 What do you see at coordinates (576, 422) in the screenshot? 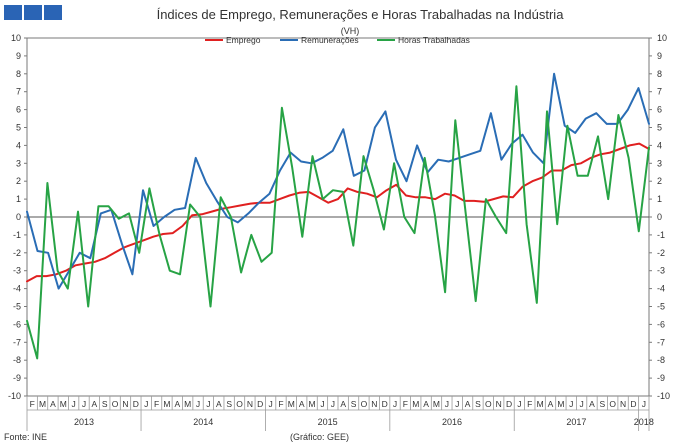
I see `x-year-label: 2017` at bounding box center [576, 422].